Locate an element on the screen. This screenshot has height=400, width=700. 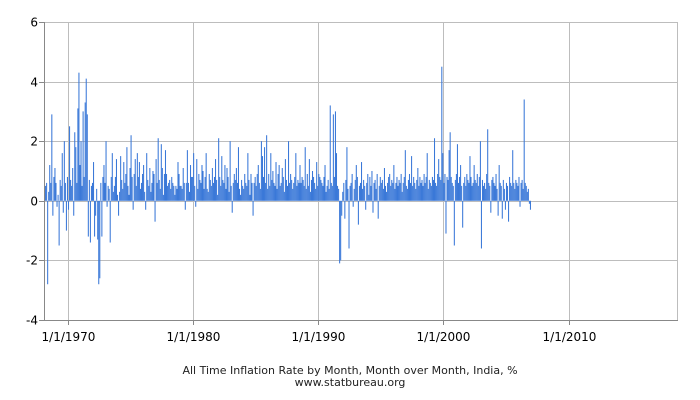
x-tick-label: 1/1/1970 is located at coordinates (69, 337).